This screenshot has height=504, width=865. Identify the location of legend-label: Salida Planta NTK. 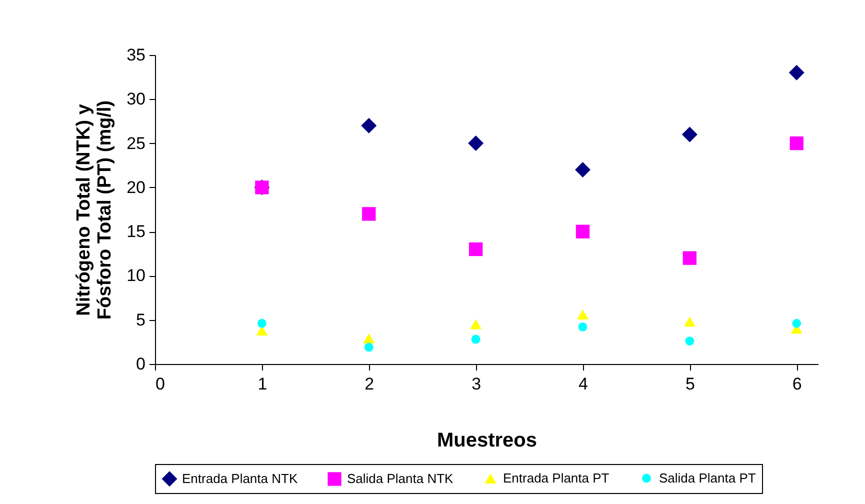
(400, 478).